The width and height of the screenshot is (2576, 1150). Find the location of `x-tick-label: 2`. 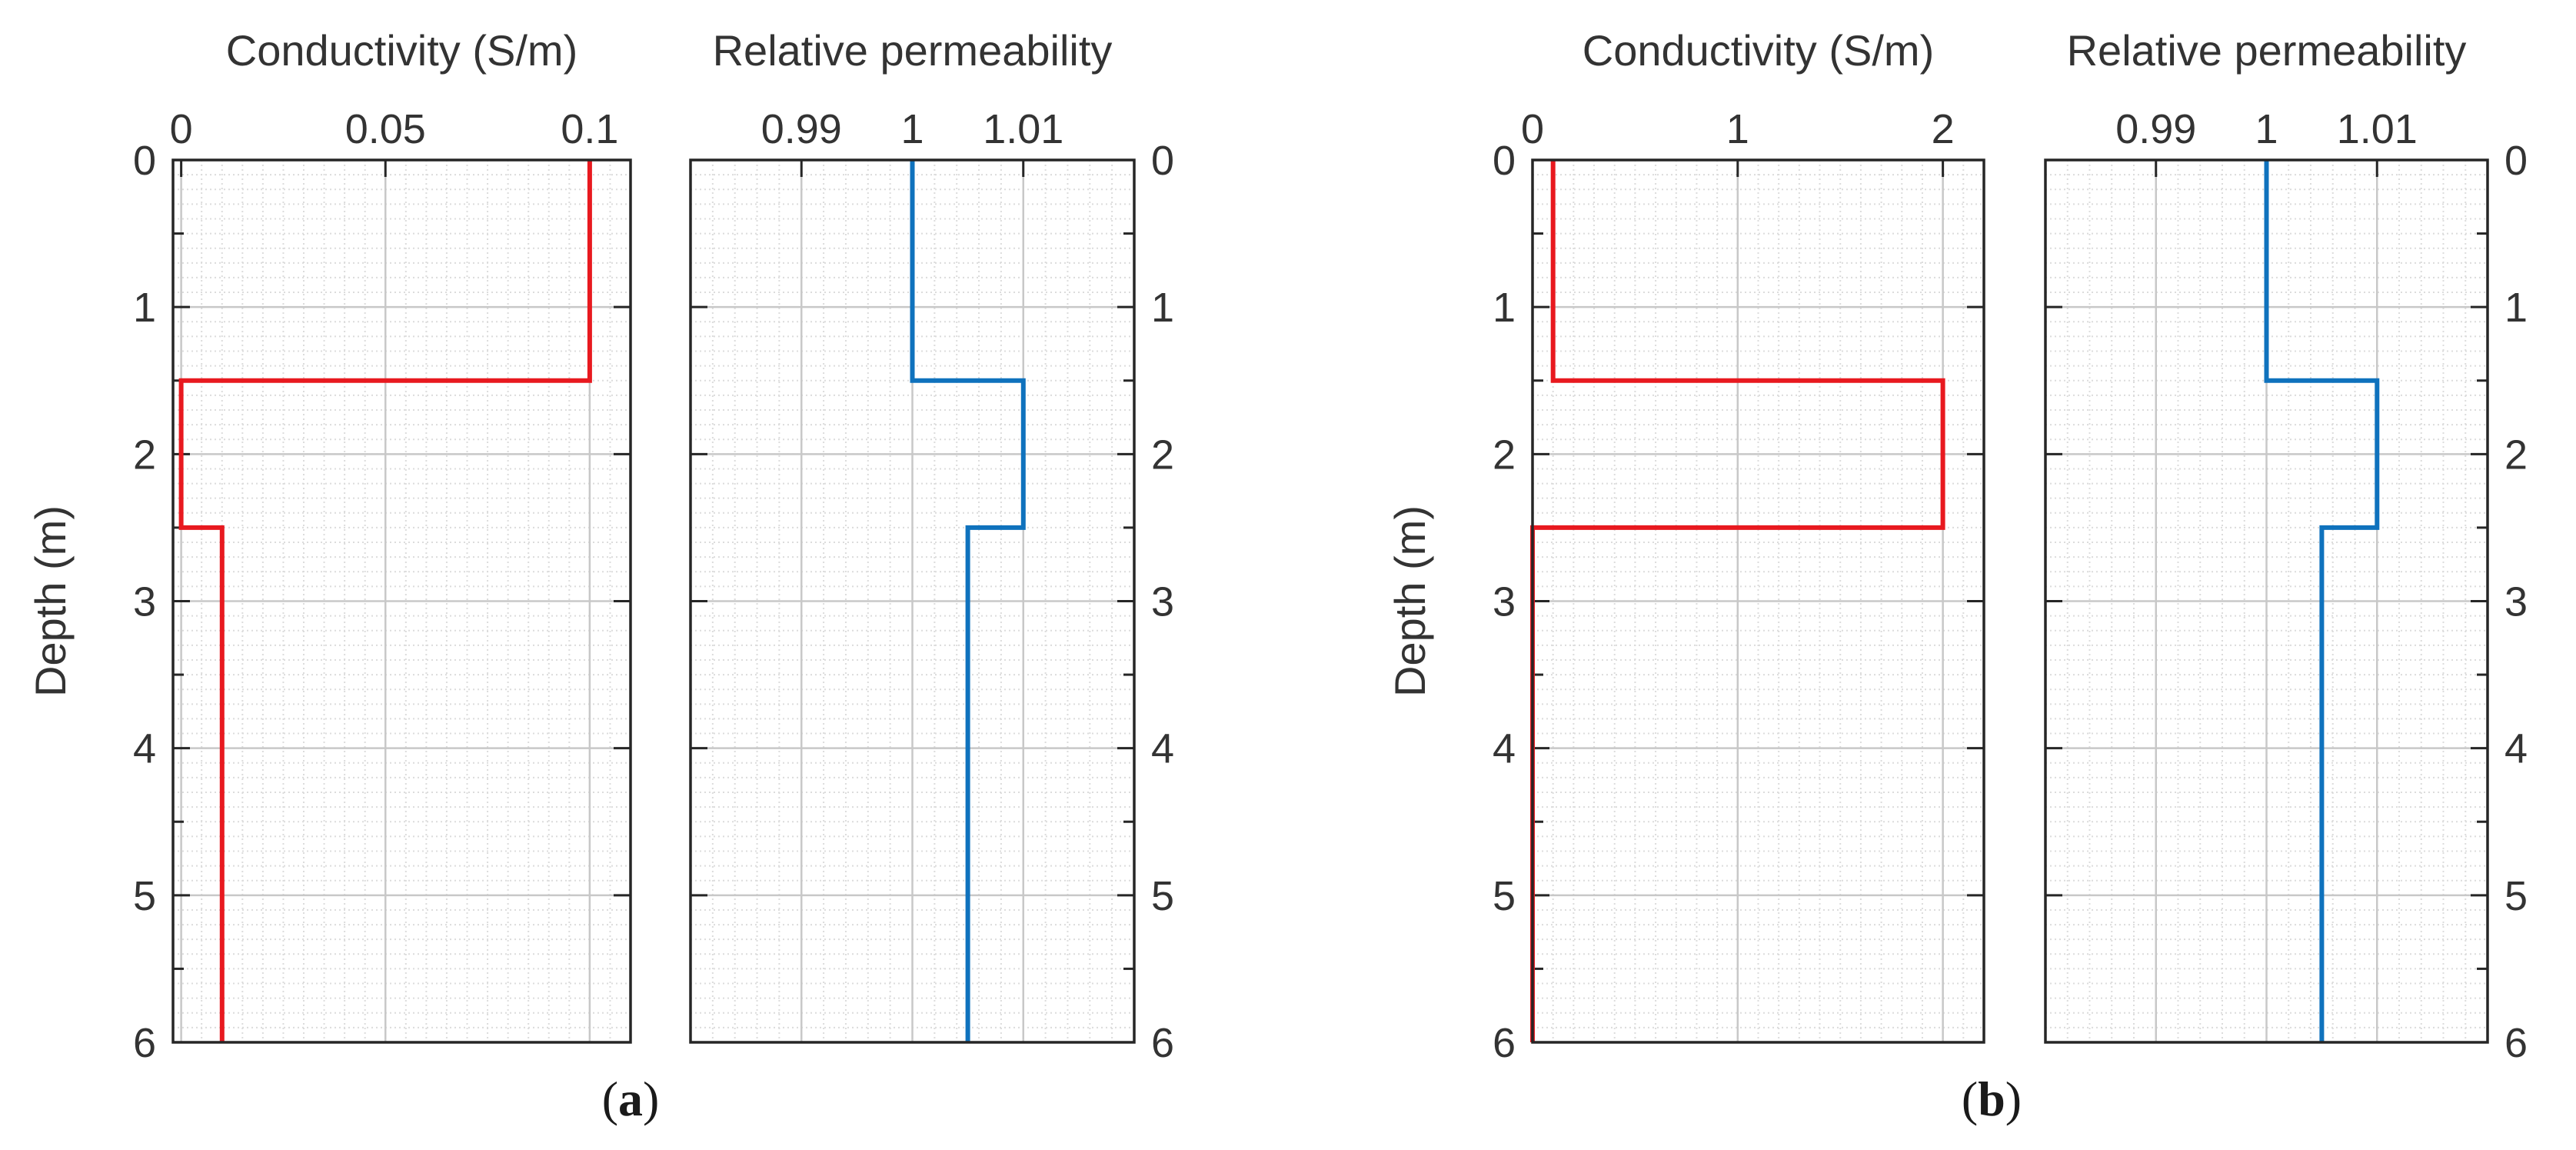

x-tick-label: 2 is located at coordinates (1944, 129).